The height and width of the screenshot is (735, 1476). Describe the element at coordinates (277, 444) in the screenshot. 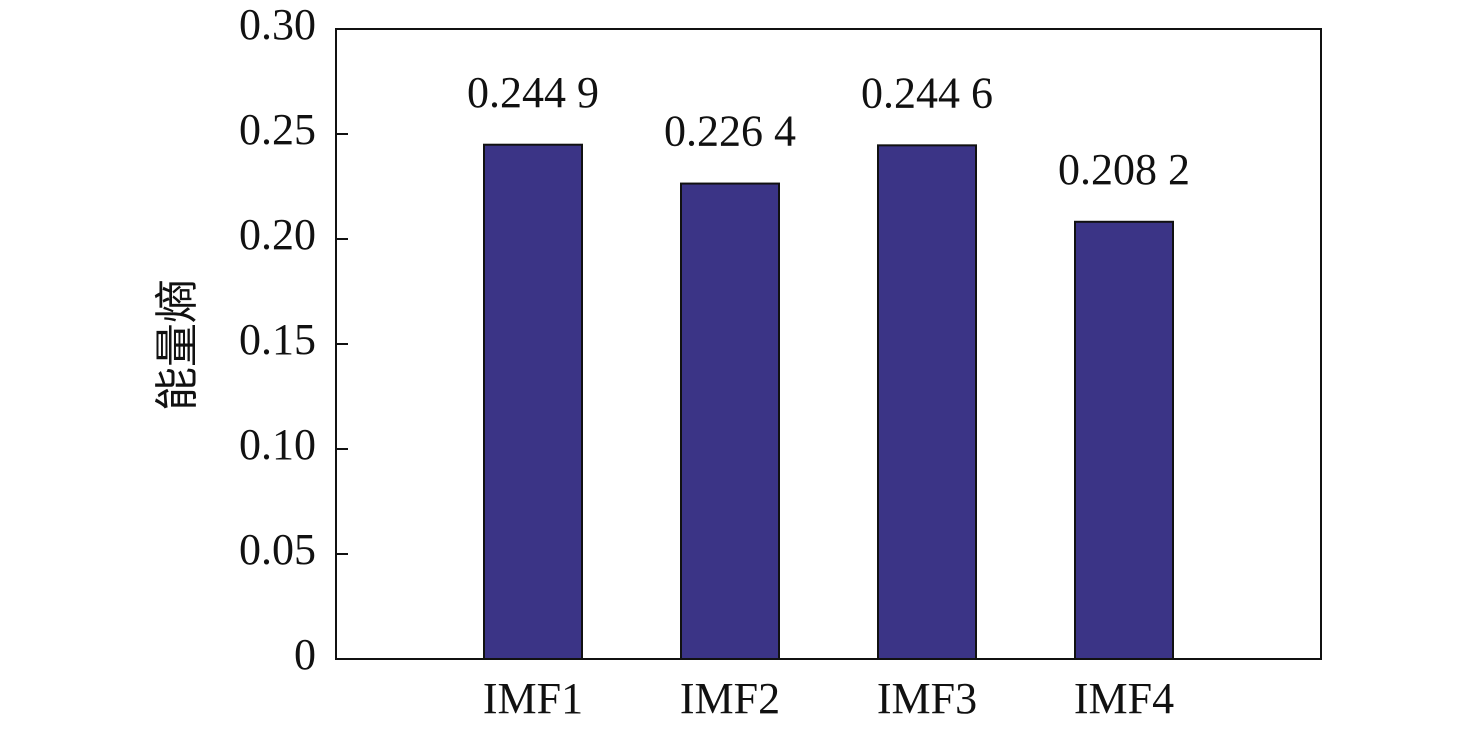

I see `y-tick-label: 0.10` at that location.